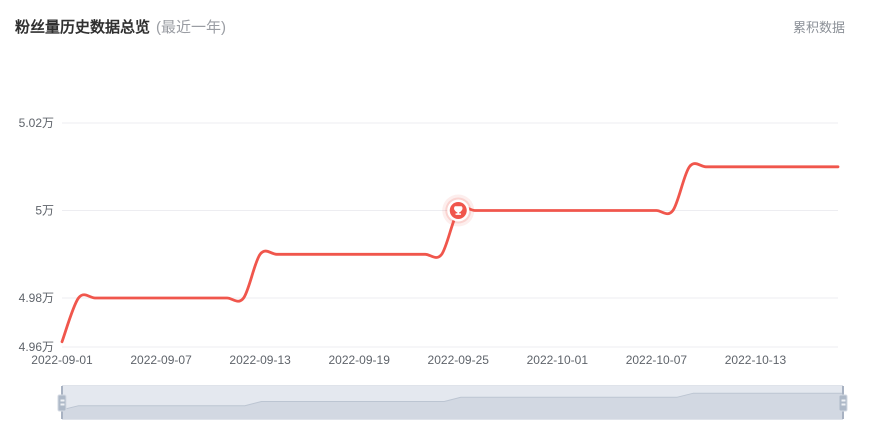 Image resolution: width=875 pixels, height=443 pixels. I want to click on y-axis-tick-label: 4.98万, so click(36, 298).